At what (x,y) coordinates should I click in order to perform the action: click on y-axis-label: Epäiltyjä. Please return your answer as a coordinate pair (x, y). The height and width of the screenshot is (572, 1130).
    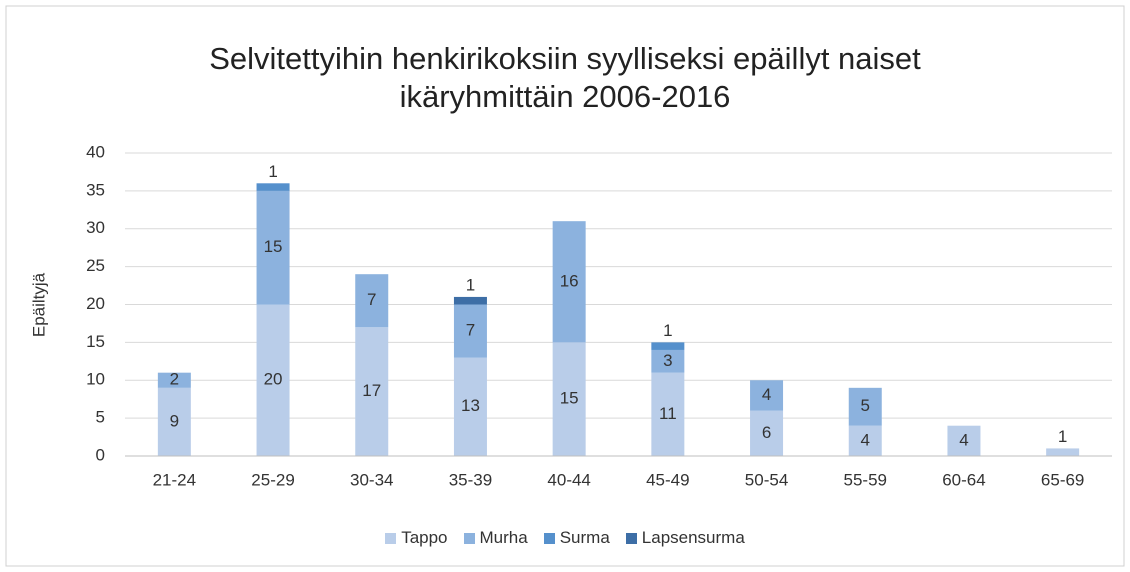
    Looking at the image, I should click on (38, 304).